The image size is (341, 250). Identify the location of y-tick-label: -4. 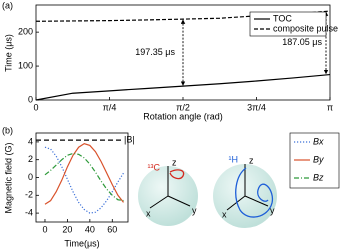
(29, 212).